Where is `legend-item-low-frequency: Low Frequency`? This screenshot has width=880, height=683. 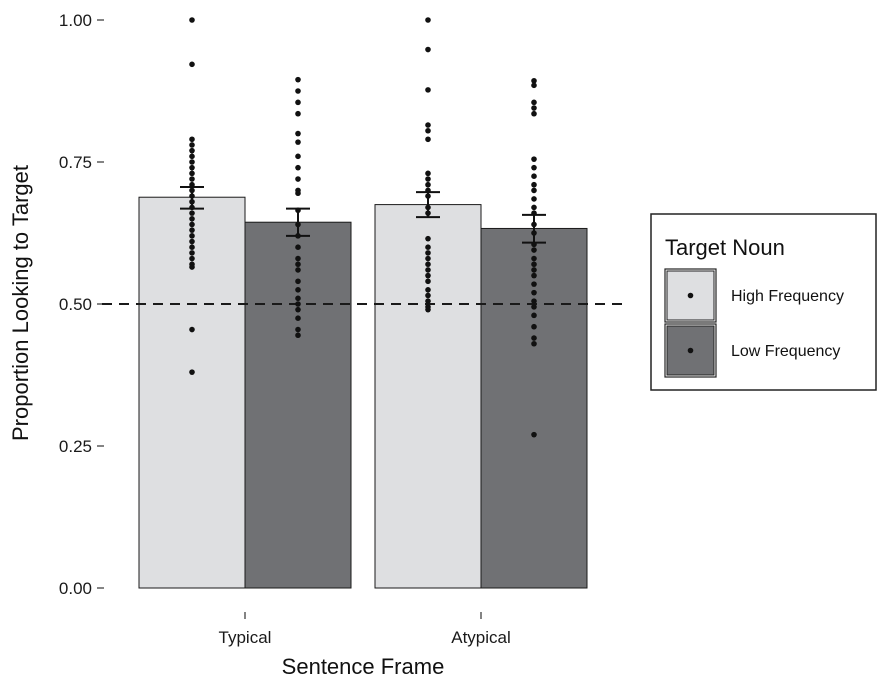
legend-item-low-frequency: Low Frequency is located at coordinates (752, 350).